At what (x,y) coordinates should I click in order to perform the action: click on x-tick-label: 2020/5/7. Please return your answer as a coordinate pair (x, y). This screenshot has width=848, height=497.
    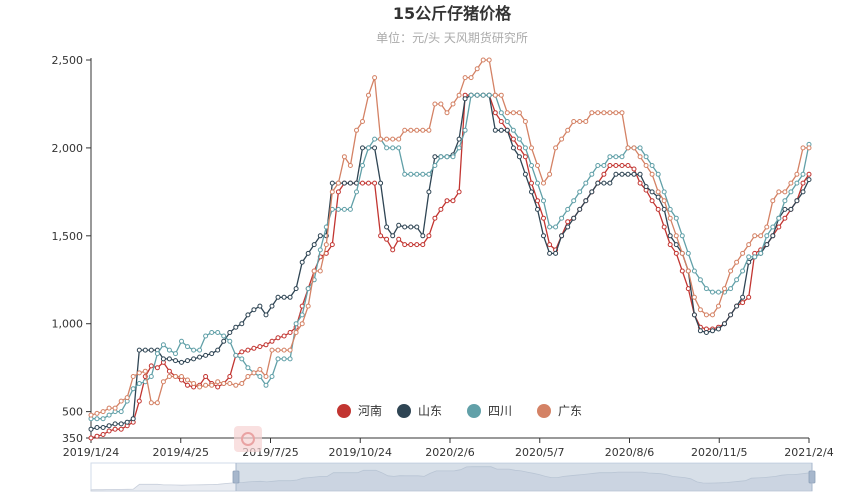
    Looking at the image, I should click on (539, 452).